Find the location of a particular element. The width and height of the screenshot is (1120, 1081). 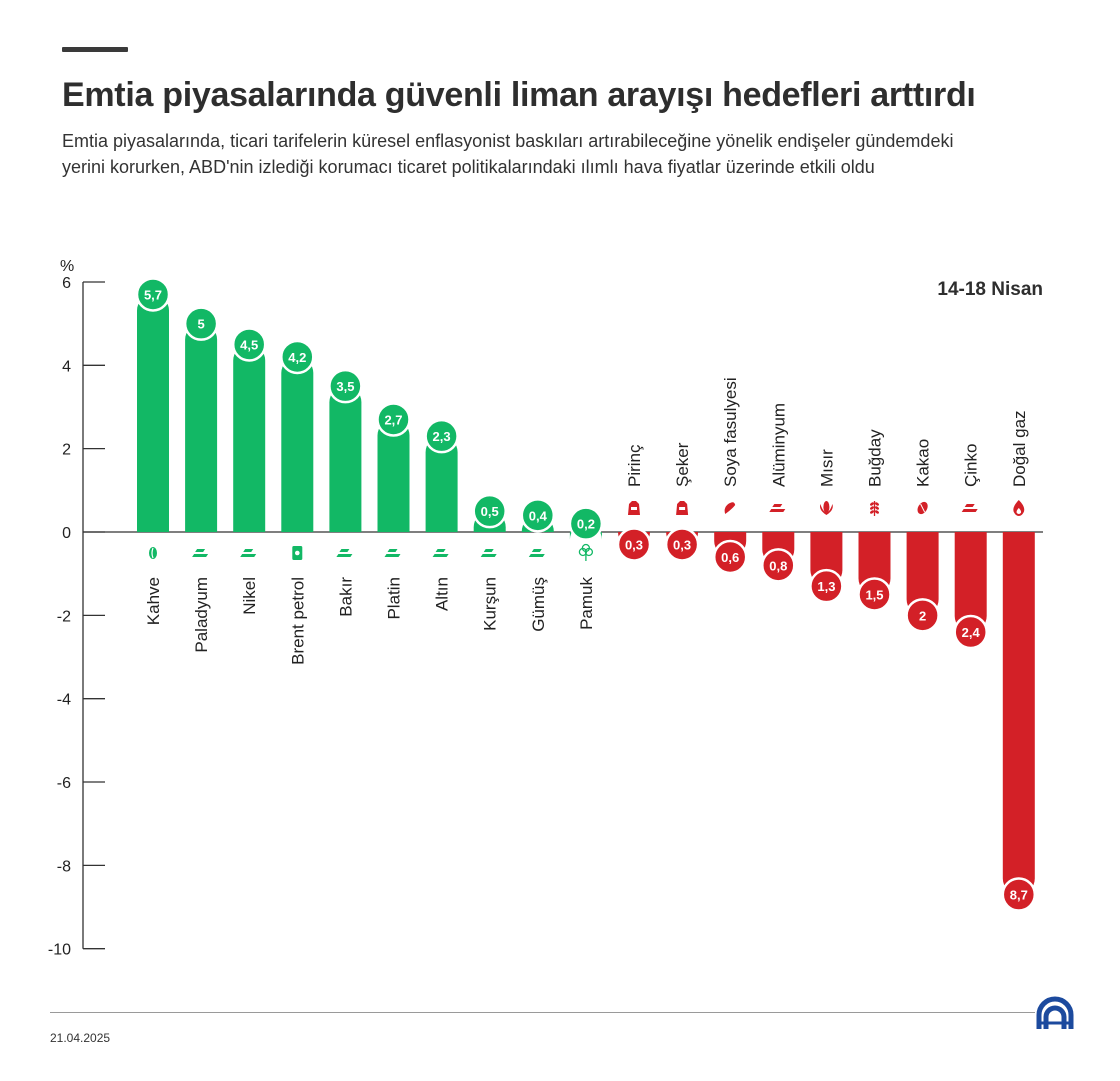

category-label: Platin is located at coordinates (394, 598).